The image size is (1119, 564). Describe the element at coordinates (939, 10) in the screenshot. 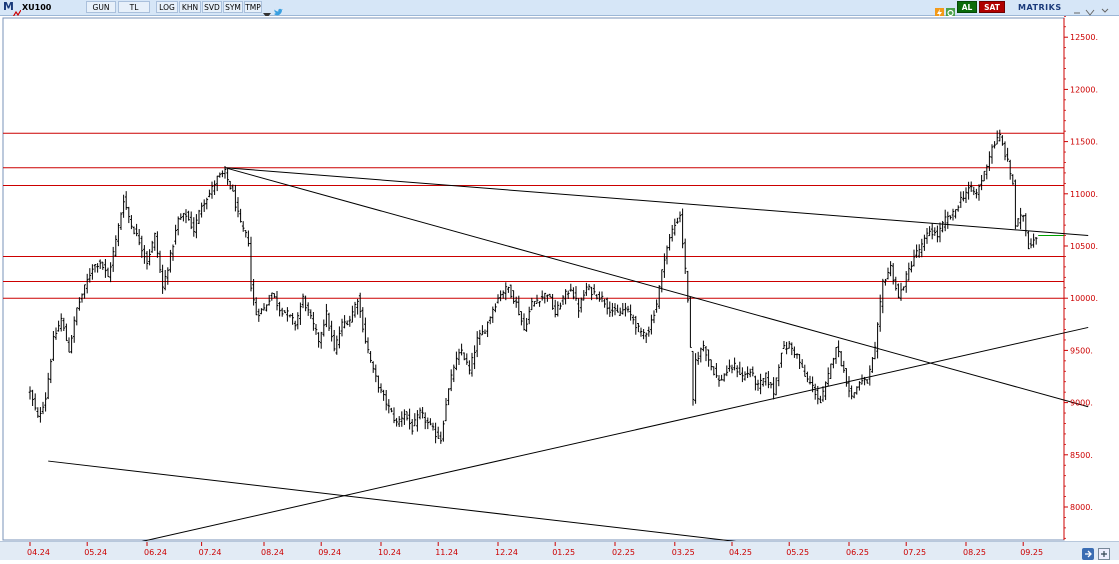

I see `lightning-icon` at that location.